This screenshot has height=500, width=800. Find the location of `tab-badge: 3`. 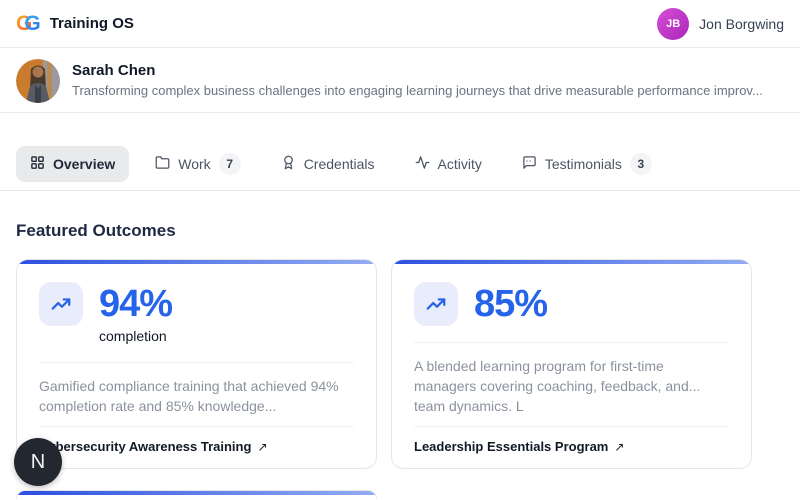

tab-badge: 3 is located at coordinates (640, 164).